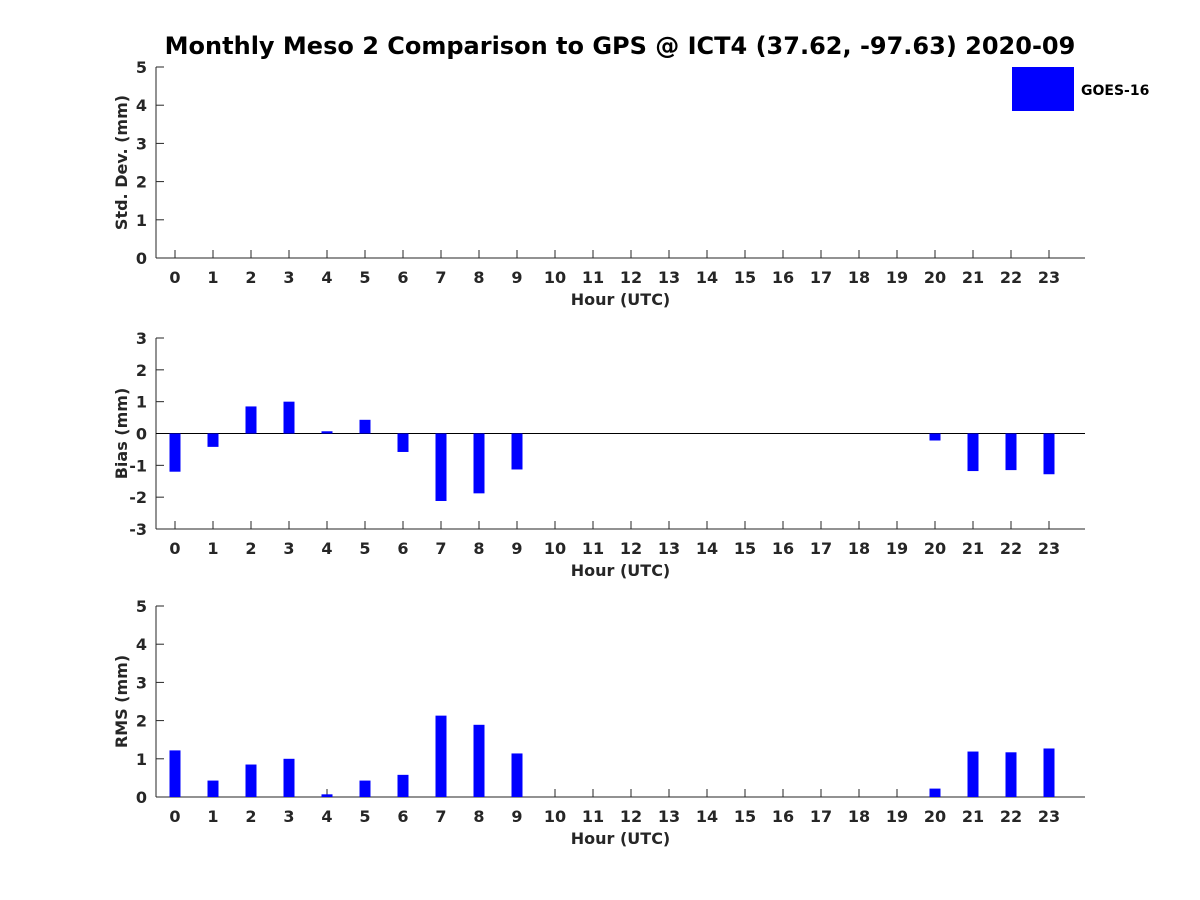  I want to click on rms-y-tick-label: 4, so click(141, 644).